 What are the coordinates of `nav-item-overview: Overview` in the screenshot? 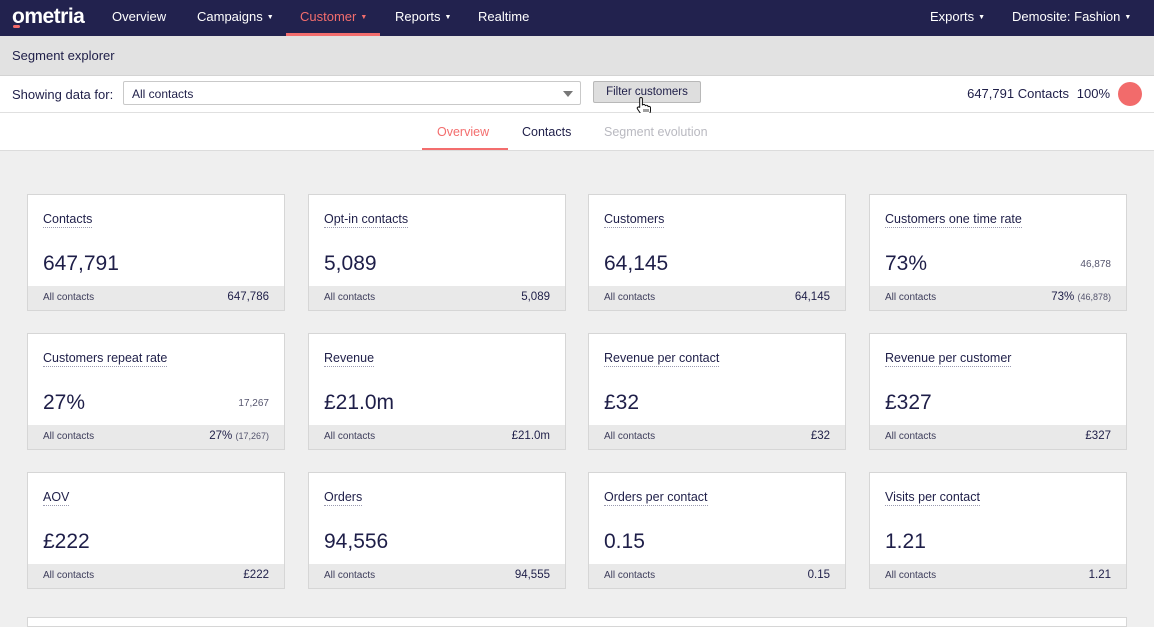 It's located at (139, 18).